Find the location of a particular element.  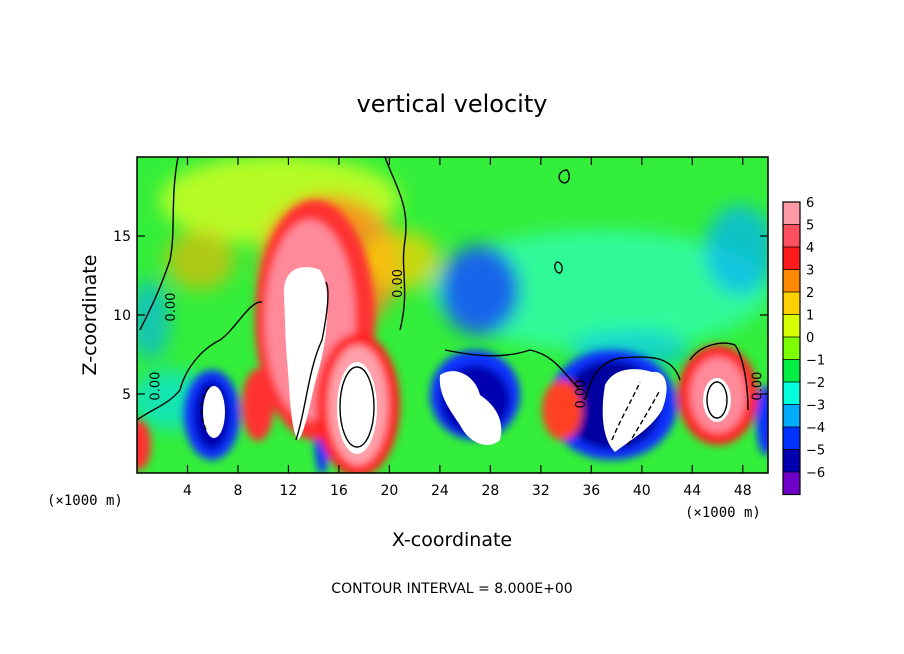

x-tick-label: 24 is located at coordinates (440, 491).